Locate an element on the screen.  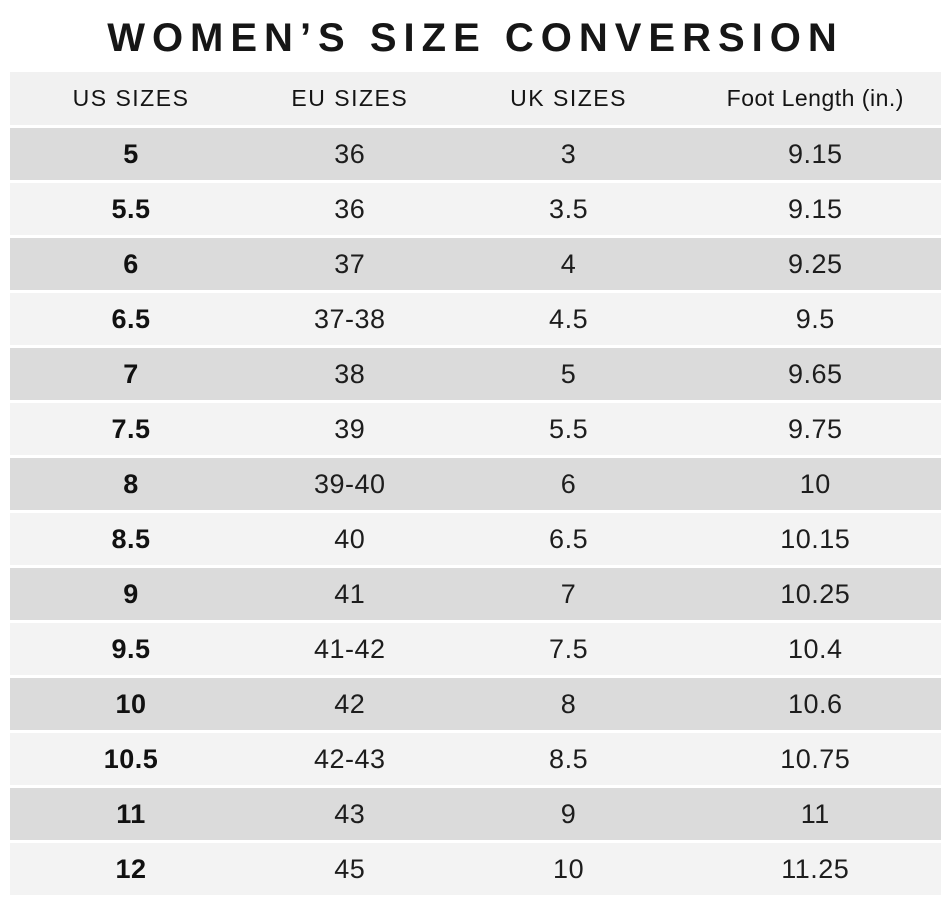
foot-length-cell: 10 is located at coordinates (815, 484).